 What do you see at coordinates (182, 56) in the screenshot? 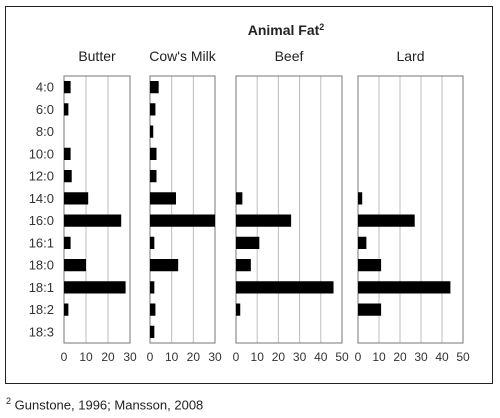
I see `panel-title: Cow's Milk` at bounding box center [182, 56].